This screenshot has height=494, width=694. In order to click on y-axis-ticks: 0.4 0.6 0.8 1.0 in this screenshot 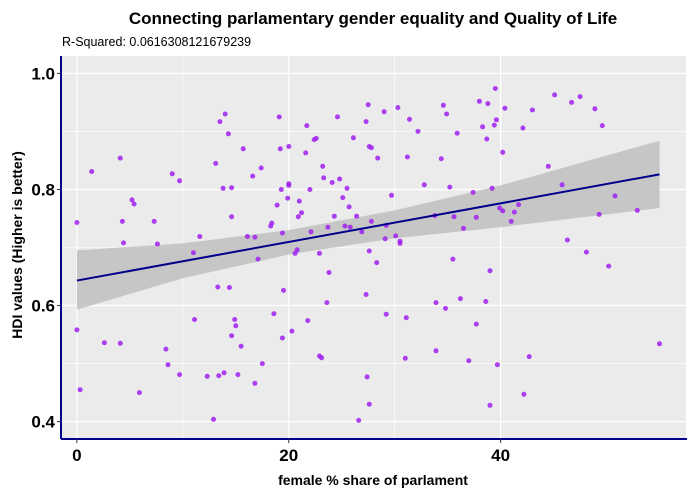, I will do `click(46, 248)`.